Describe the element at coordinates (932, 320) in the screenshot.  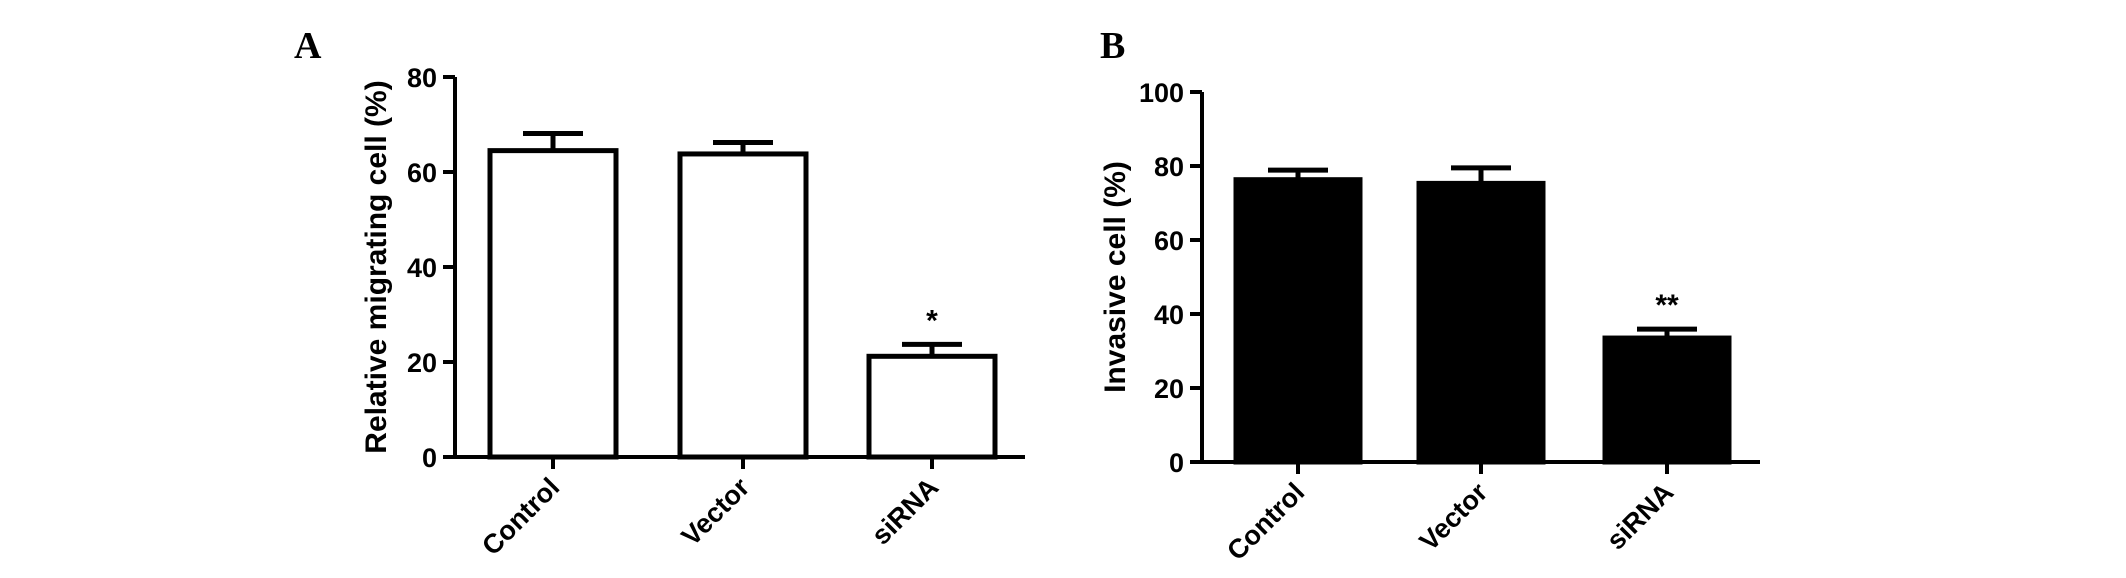
I see `significance-label: *` at that location.